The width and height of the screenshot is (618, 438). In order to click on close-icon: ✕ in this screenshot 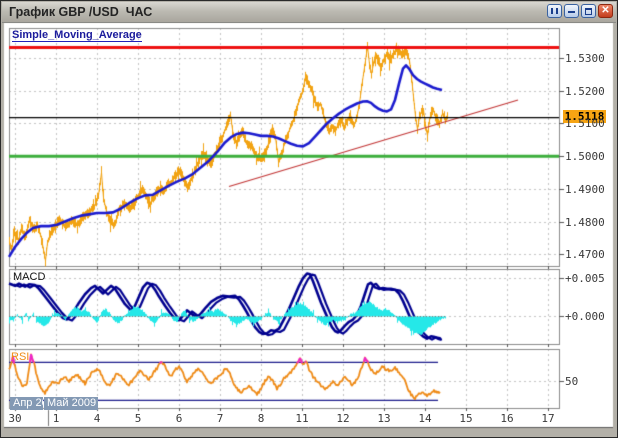, I will do `click(605, 10)`.